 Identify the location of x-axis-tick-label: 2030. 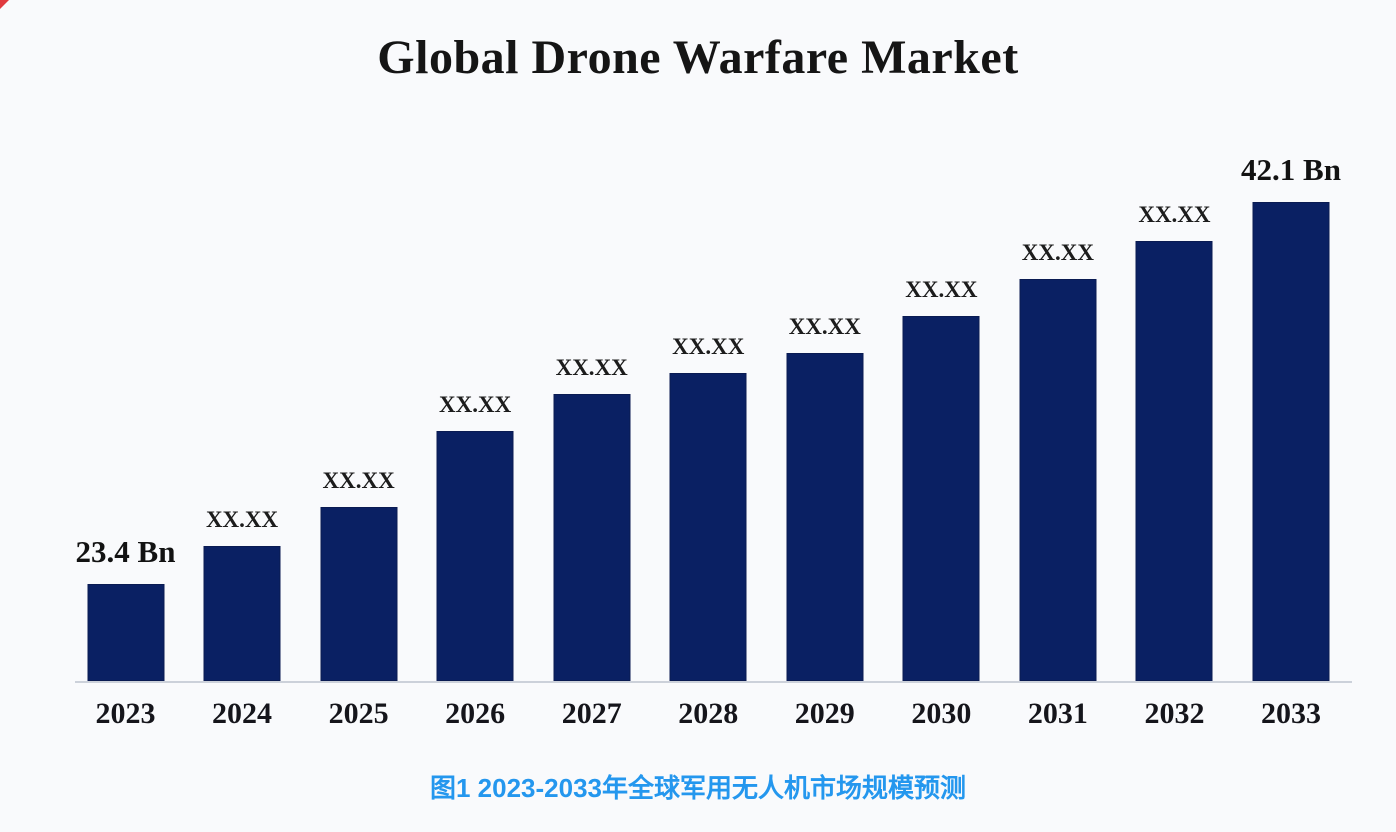
(941, 713).